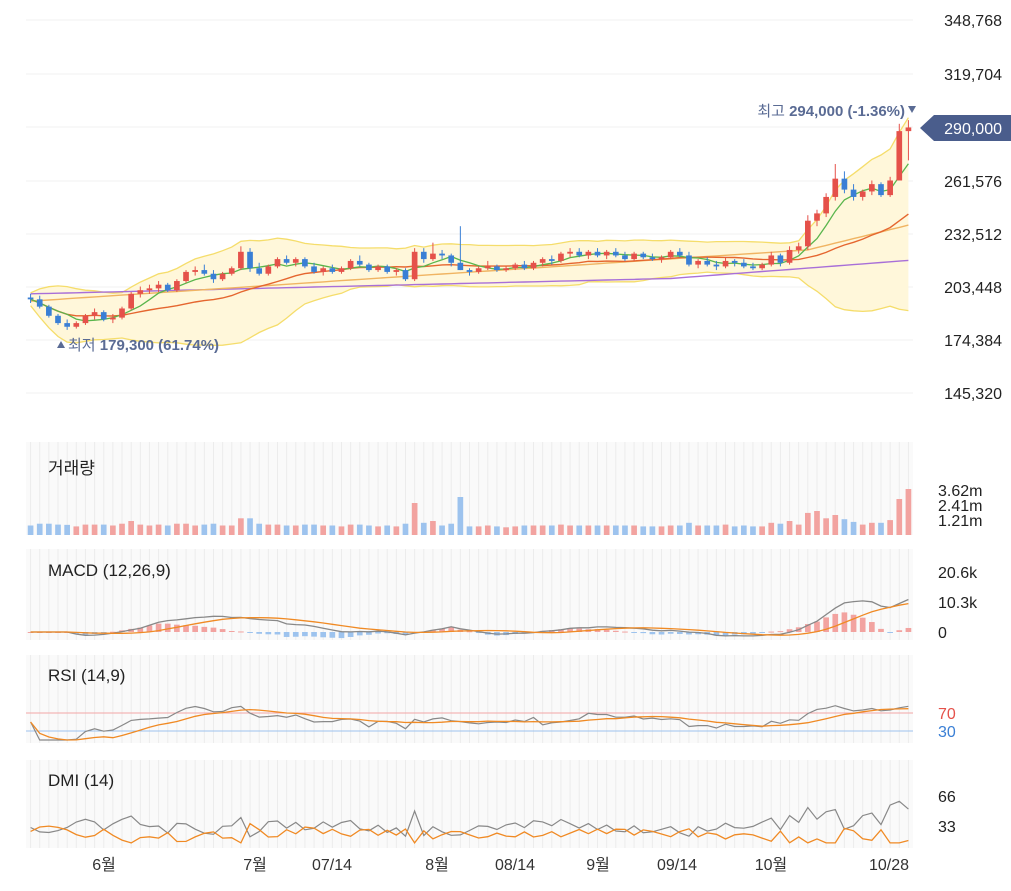  What do you see at coordinates (965, 128) in the screenshot?
I see `current-price-tag` at bounding box center [965, 128].